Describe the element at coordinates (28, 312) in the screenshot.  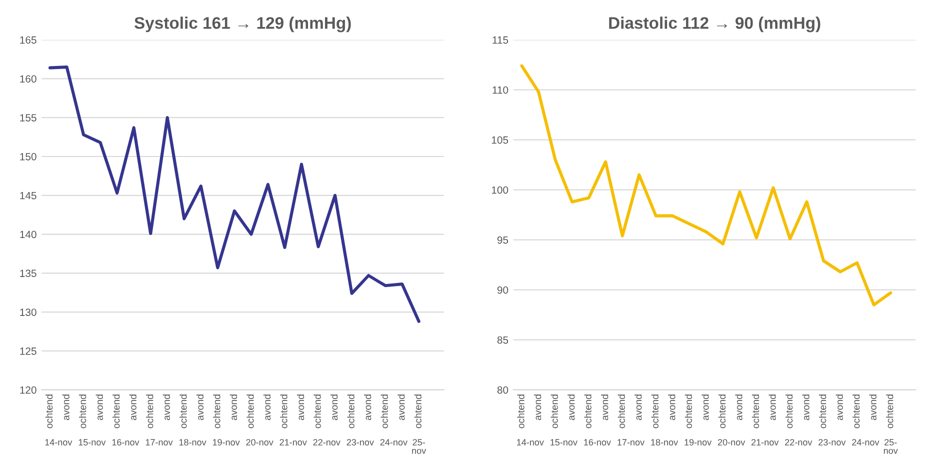
I see `y-tick-label: 130` at that location.